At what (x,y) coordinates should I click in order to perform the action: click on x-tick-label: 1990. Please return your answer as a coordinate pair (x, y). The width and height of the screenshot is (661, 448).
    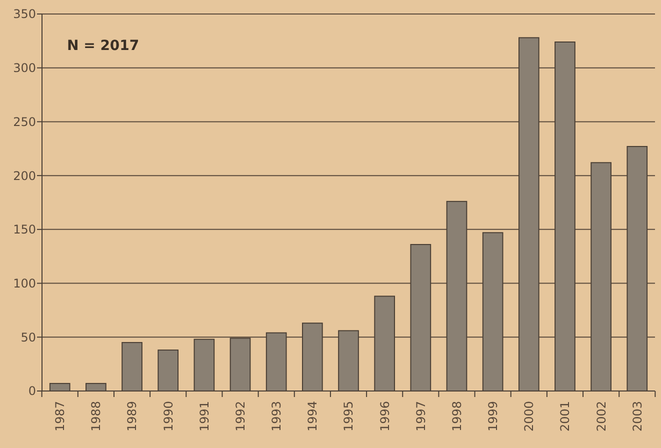
    Looking at the image, I should click on (168, 416).